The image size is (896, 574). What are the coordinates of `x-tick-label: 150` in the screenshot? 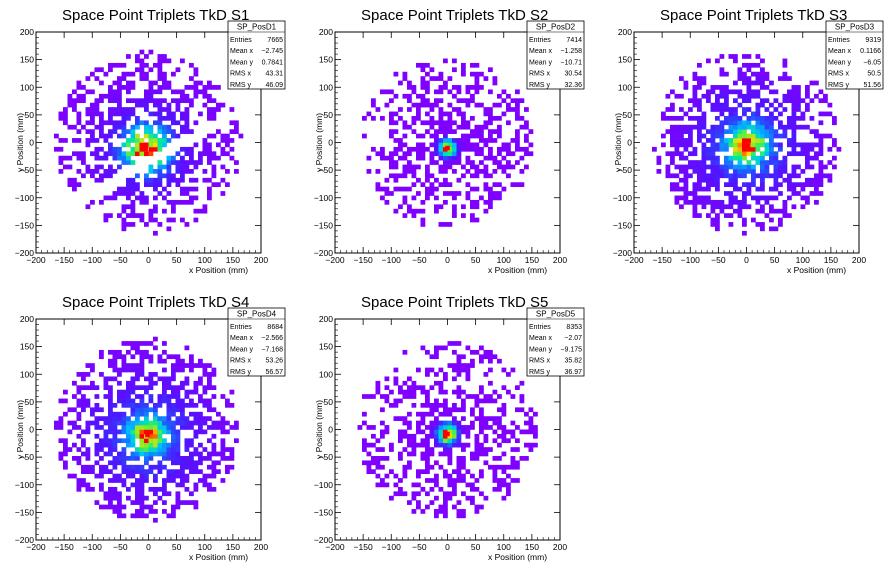 It's located at (233, 260).